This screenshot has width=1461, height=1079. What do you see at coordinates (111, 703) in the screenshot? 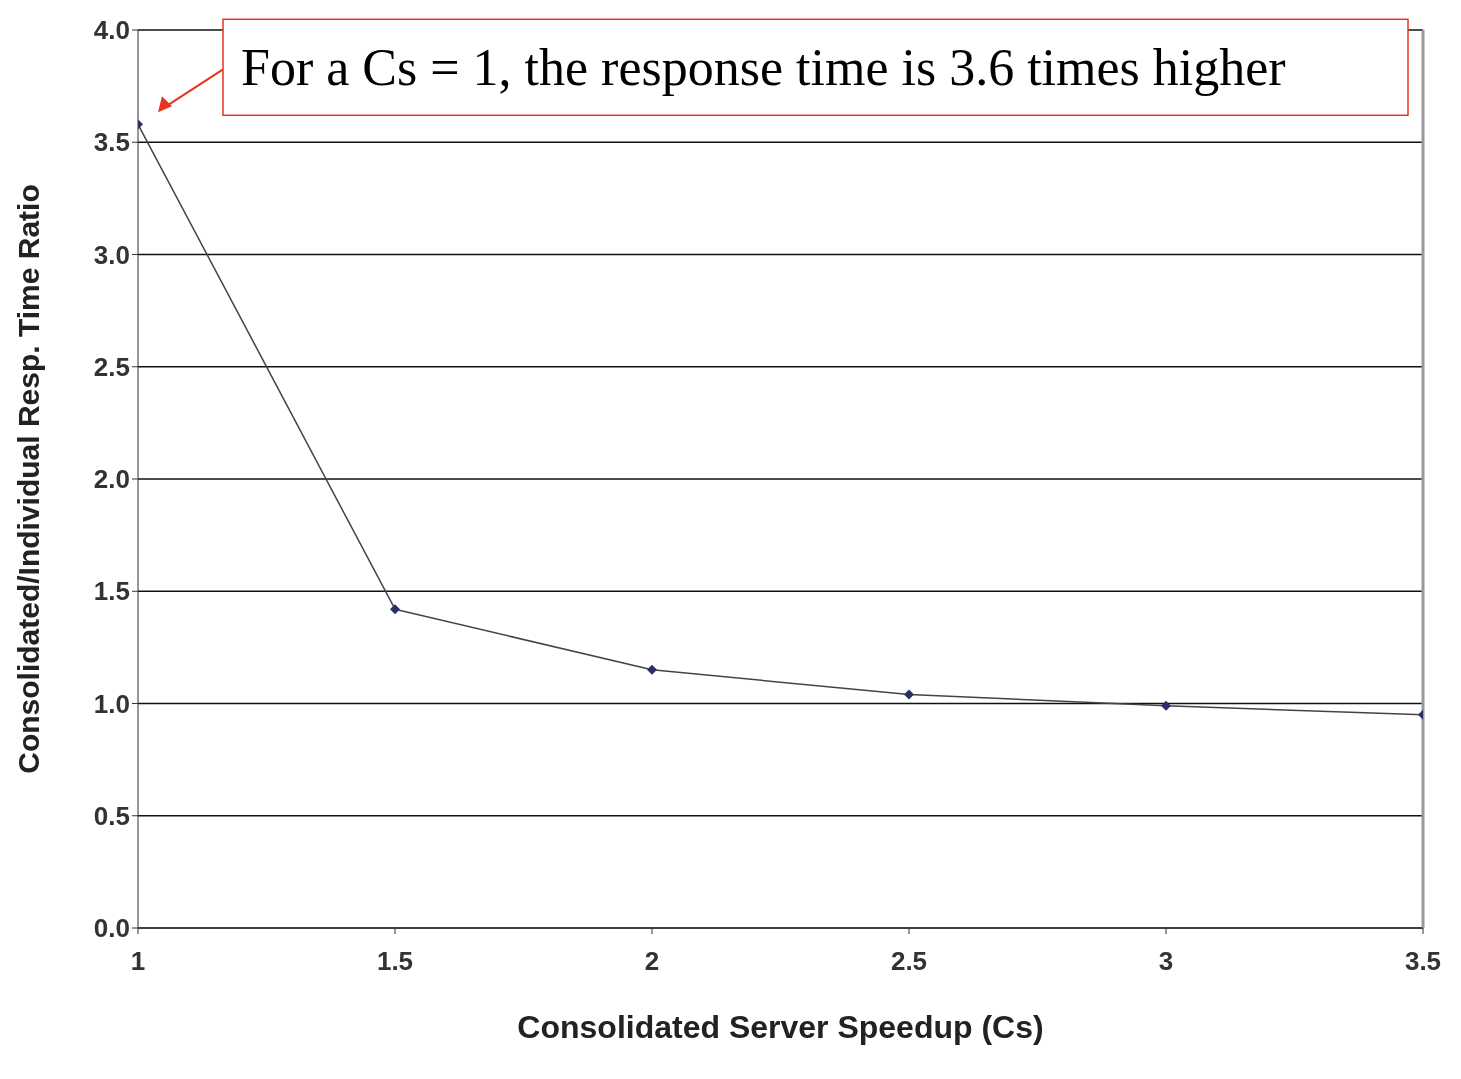
I see `y-tick-label: 1.0` at bounding box center [111, 703].